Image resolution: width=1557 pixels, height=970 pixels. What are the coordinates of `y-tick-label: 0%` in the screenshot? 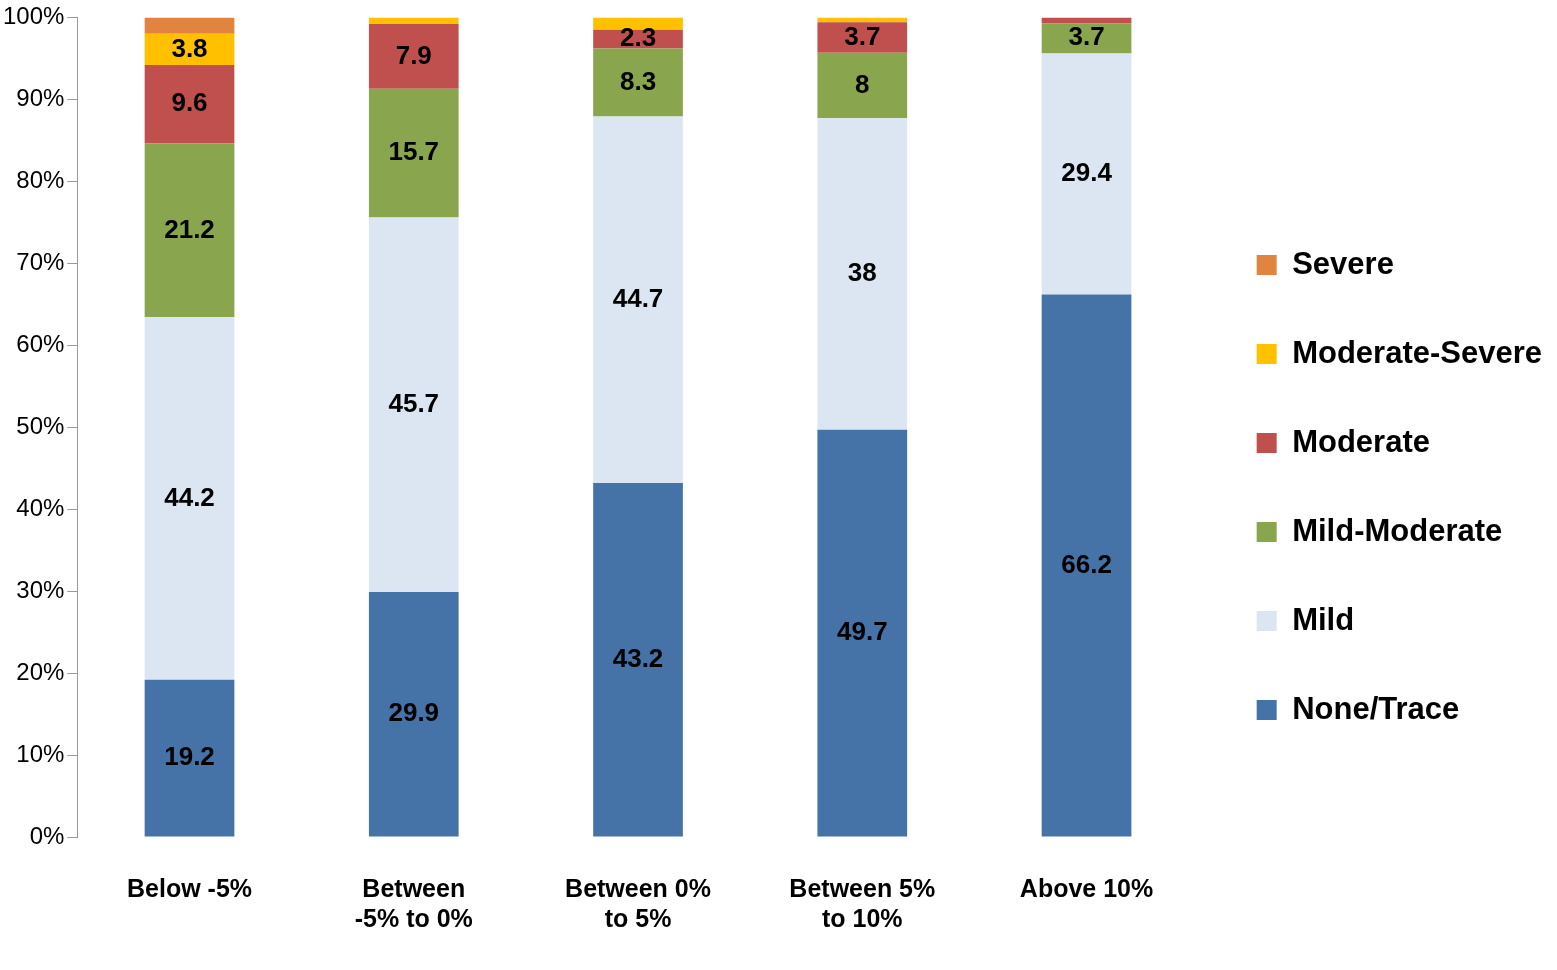 It's located at (47, 835).